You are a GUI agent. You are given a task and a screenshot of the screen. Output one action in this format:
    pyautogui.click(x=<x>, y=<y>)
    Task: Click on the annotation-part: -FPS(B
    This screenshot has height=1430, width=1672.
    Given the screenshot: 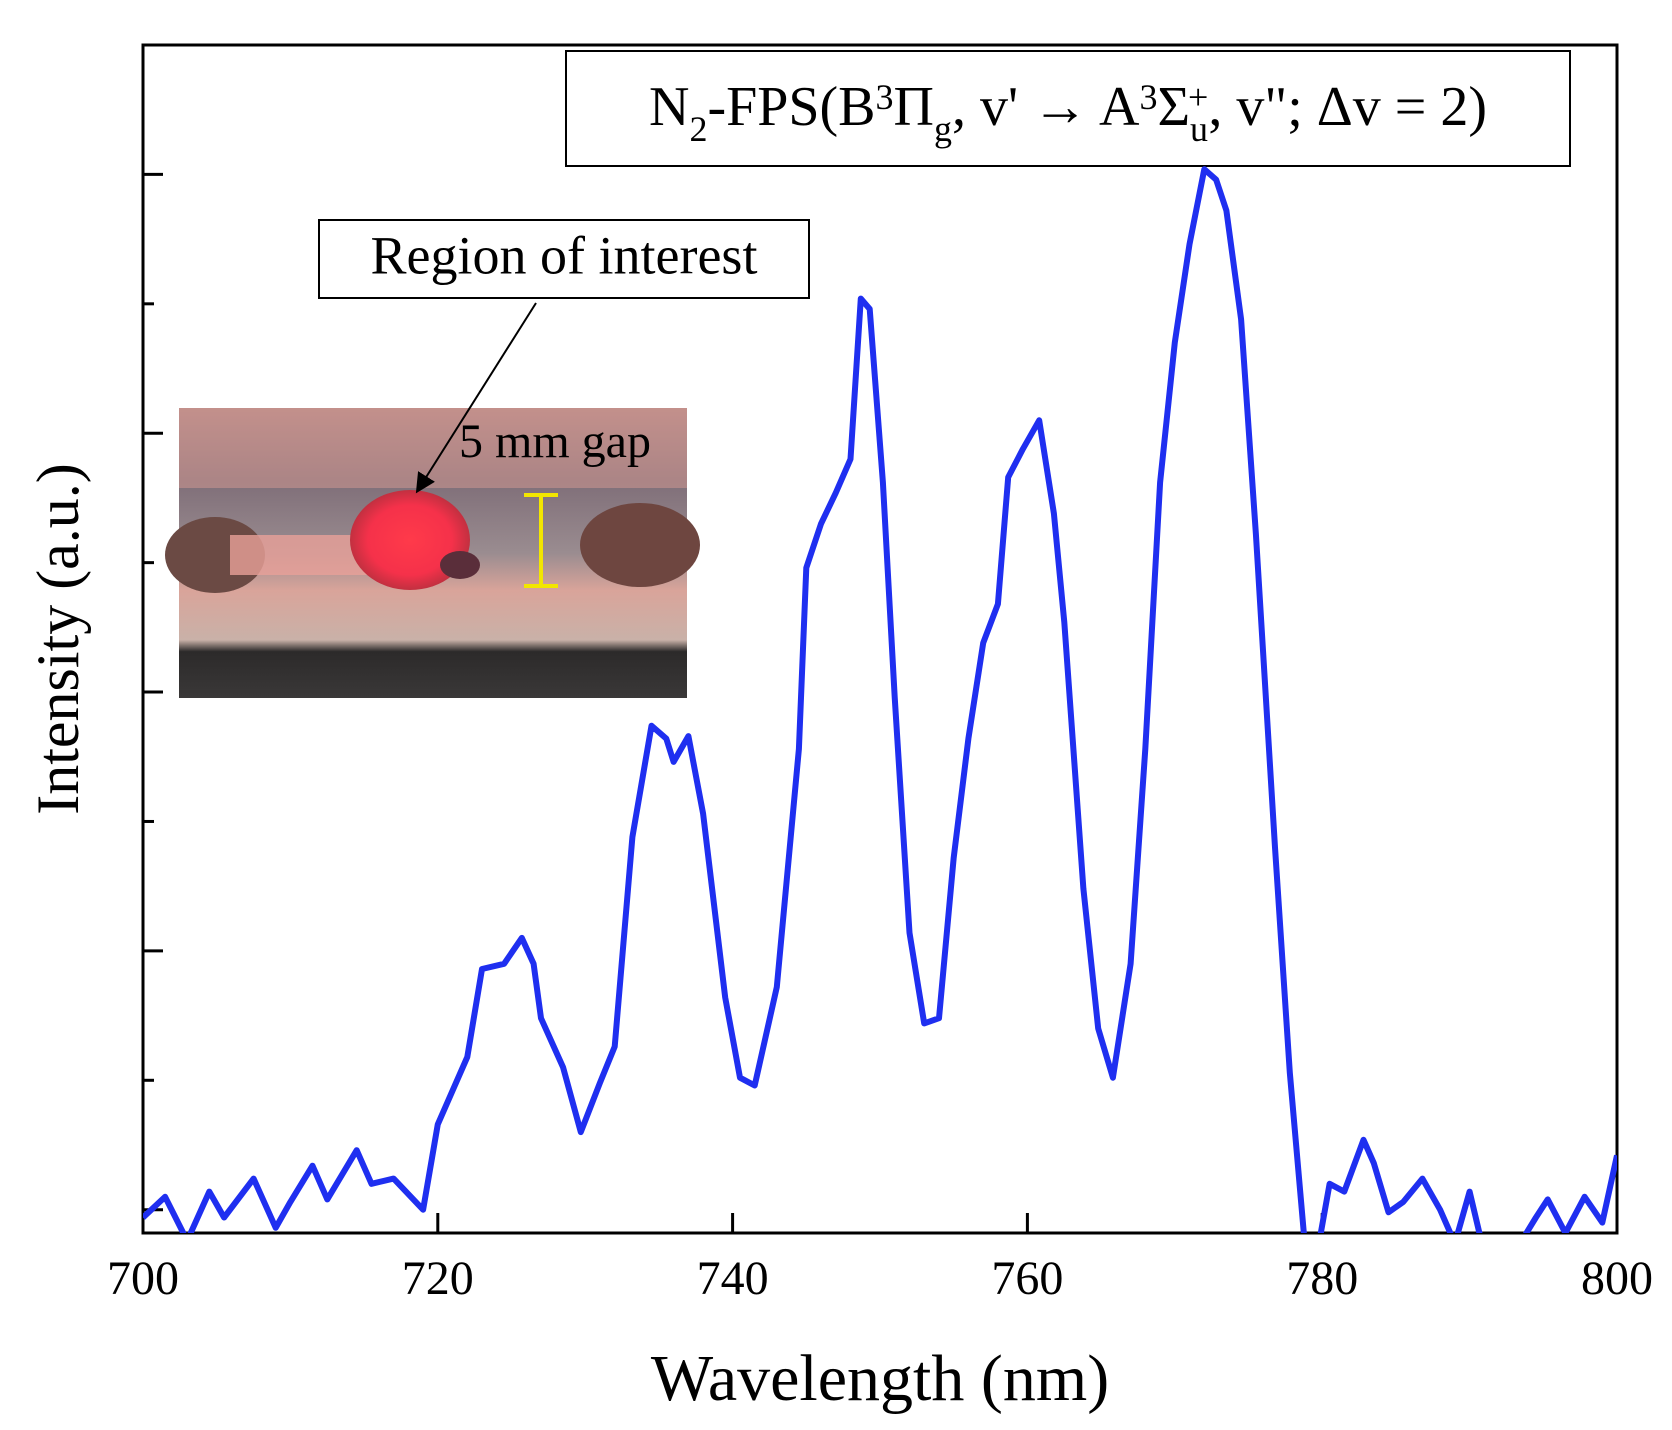 What is the action you would take?
    pyautogui.click(x=791, y=107)
    